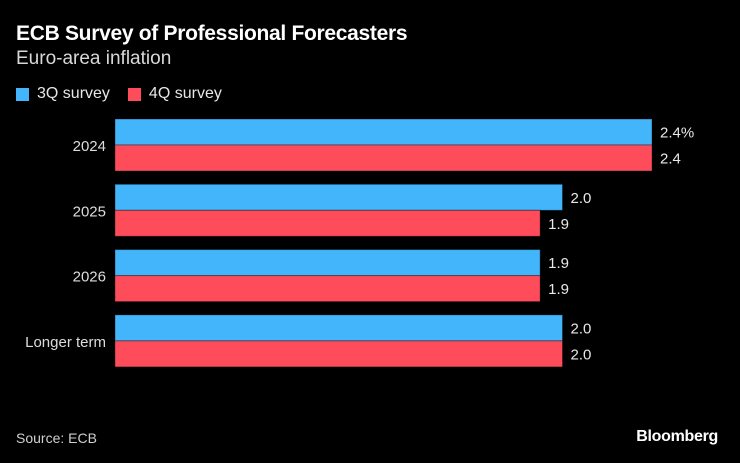 This screenshot has height=463, width=740. What do you see at coordinates (73, 93) in the screenshot?
I see `legend-label-3q: 3Q survey` at bounding box center [73, 93].